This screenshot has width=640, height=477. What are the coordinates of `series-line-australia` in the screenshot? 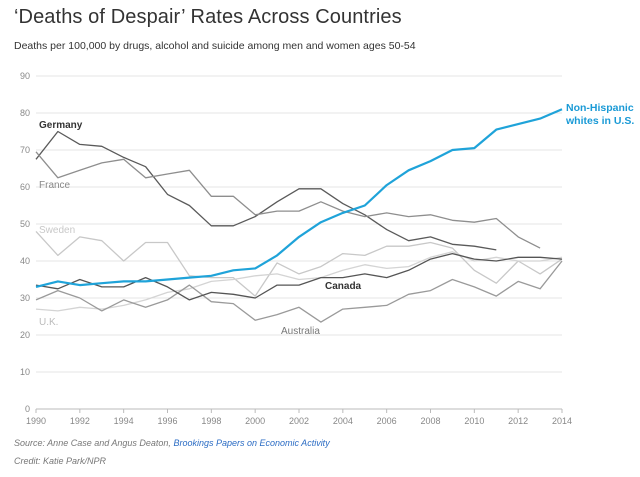 It's located at (299, 291).